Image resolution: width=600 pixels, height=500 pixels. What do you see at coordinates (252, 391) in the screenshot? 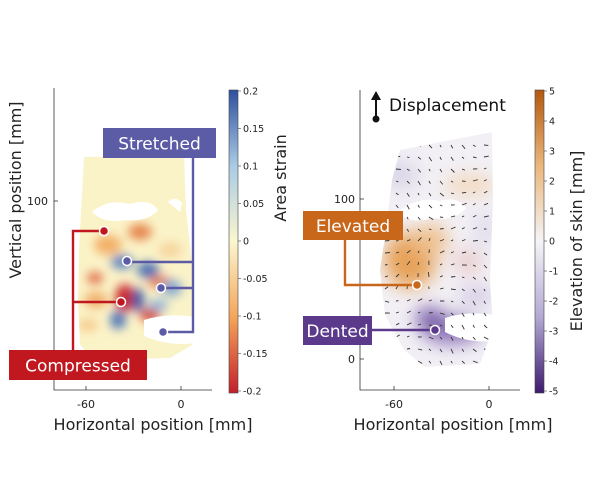
I see `colorbar-strain-tick-label: -0.2` at bounding box center [252, 391].